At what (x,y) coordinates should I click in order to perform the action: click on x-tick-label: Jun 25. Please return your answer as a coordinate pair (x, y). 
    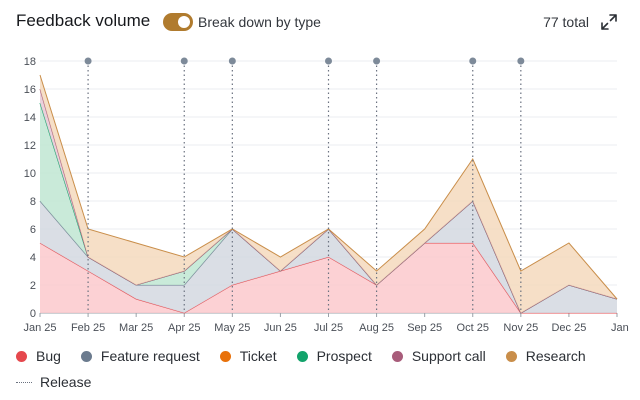
    Looking at the image, I should click on (280, 328).